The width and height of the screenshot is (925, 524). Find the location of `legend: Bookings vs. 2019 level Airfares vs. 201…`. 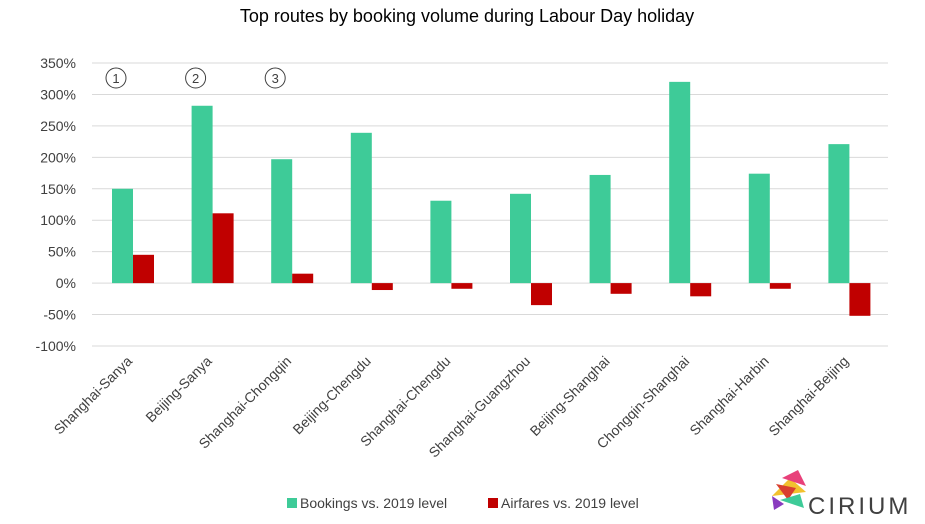

legend: Bookings vs. 2019 level Airfares vs. 201… is located at coordinates (463, 503).